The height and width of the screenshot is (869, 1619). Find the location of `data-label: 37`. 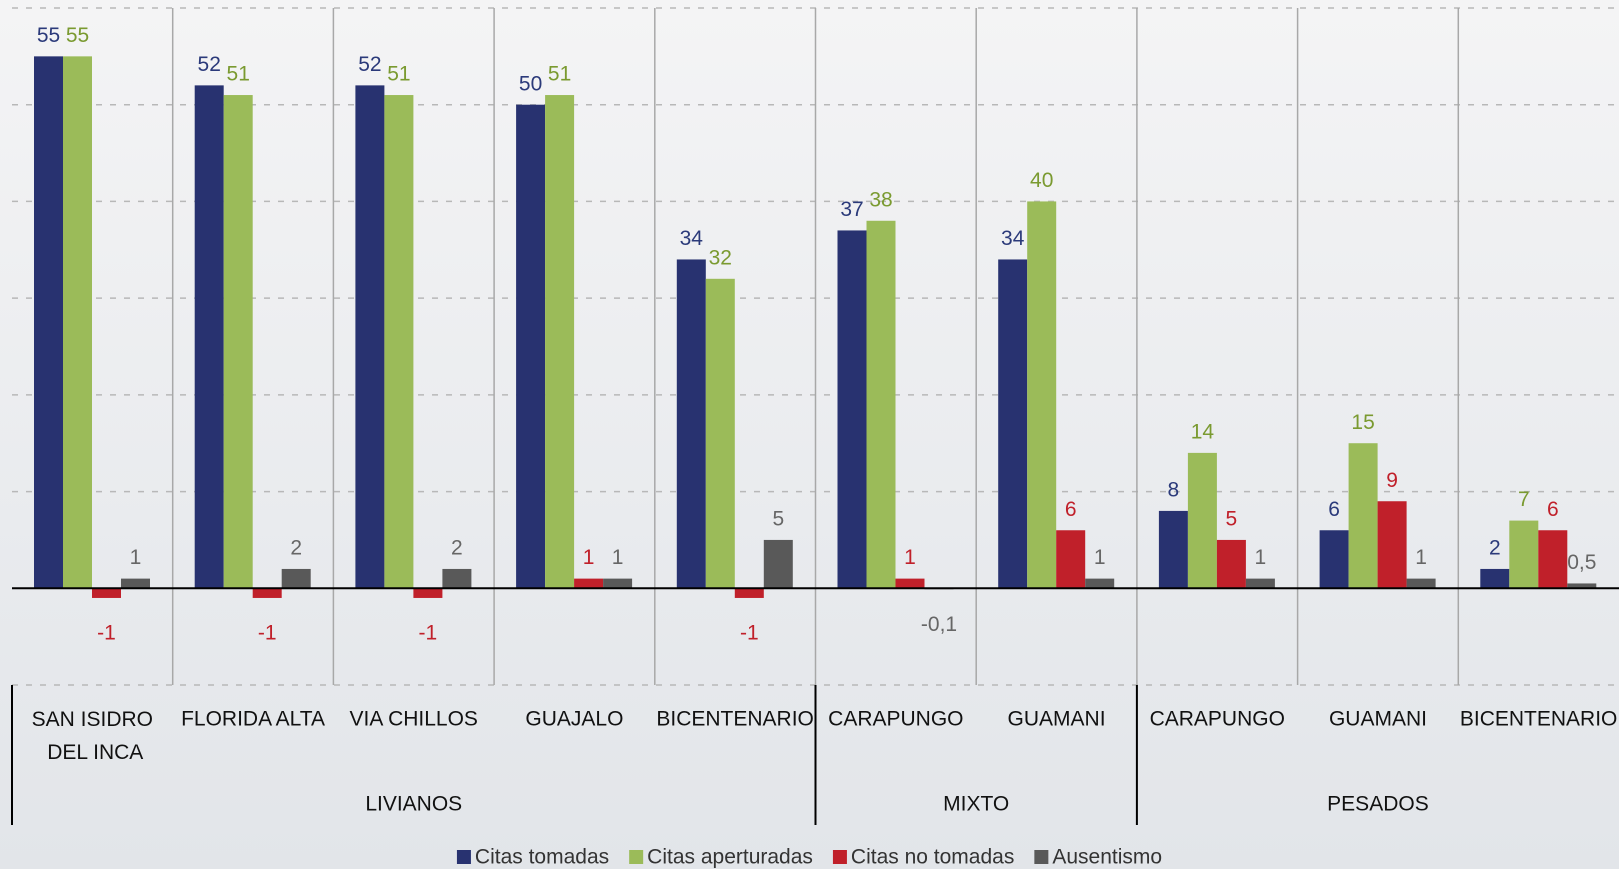

data-label: 37 is located at coordinates (851, 209).